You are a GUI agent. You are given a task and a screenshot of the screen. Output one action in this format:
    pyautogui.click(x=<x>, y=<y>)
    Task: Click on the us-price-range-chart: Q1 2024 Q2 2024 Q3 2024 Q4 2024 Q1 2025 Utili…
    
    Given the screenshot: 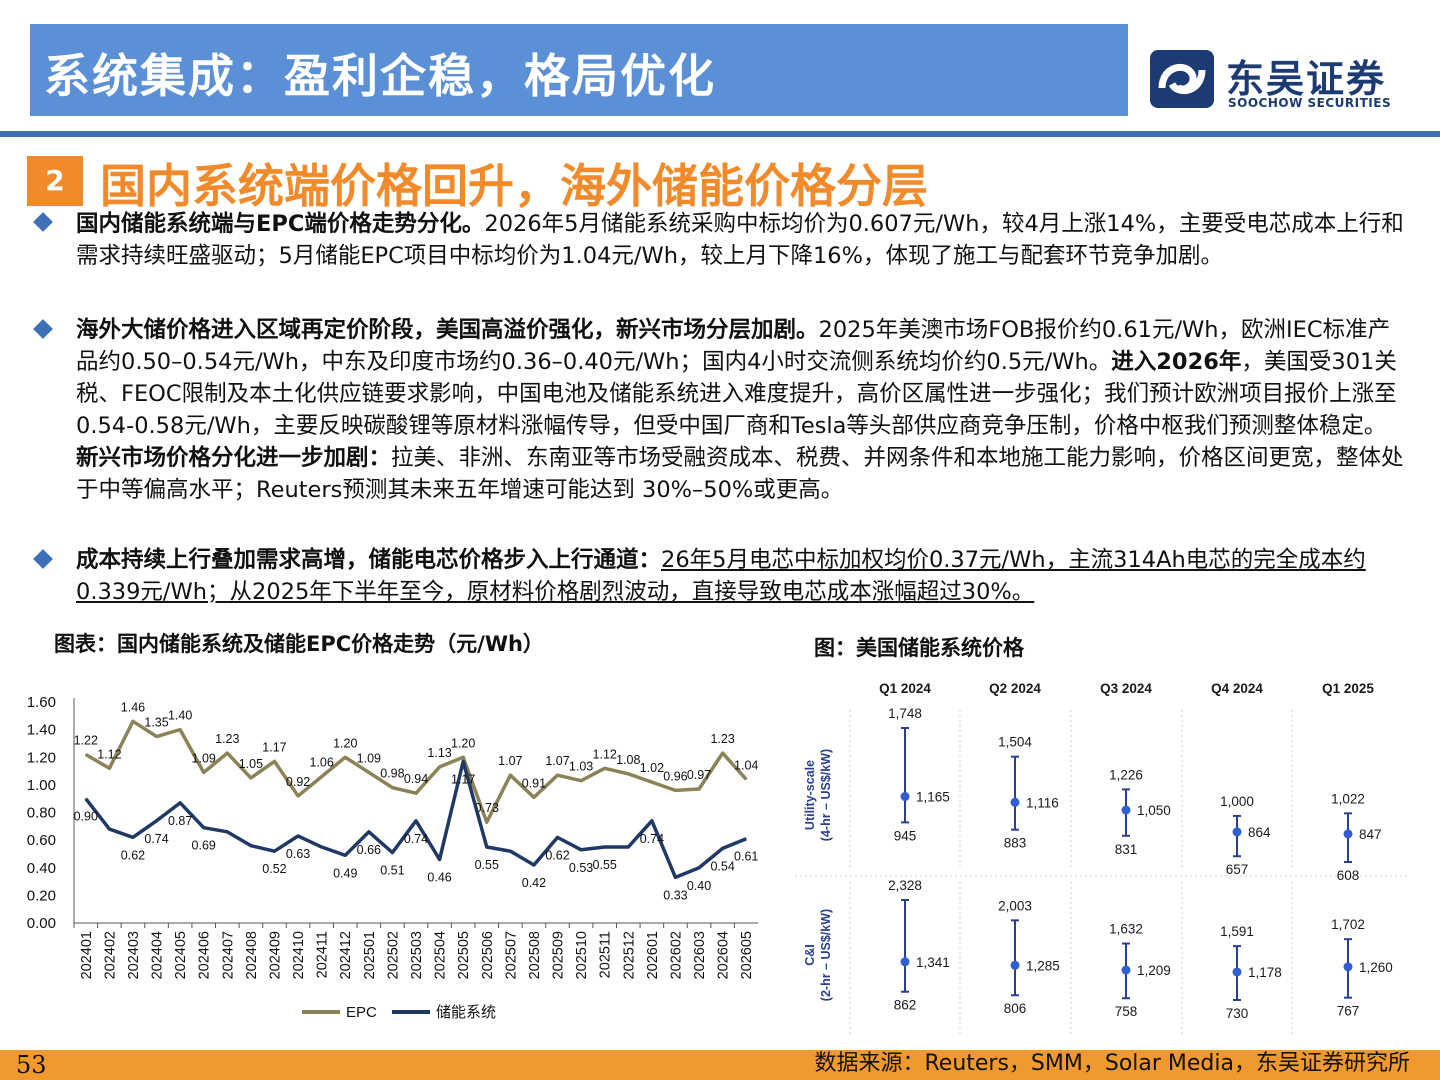 What is the action you would take?
    pyautogui.click(x=1102, y=858)
    